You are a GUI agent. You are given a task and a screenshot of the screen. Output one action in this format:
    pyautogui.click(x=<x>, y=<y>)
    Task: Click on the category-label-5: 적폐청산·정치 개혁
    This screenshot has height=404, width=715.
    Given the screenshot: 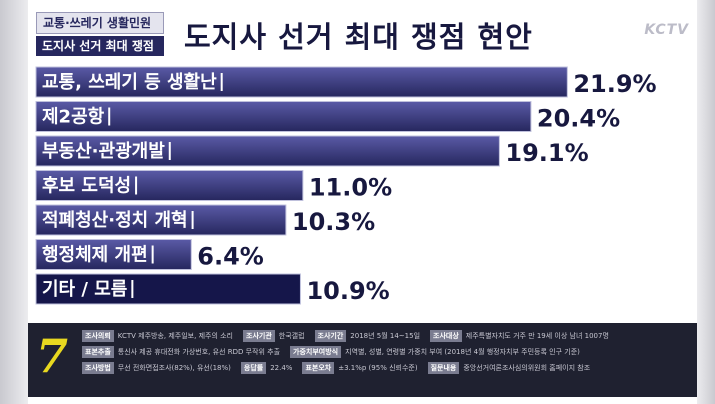 What is the action you would take?
    pyautogui.click(x=115, y=220)
    